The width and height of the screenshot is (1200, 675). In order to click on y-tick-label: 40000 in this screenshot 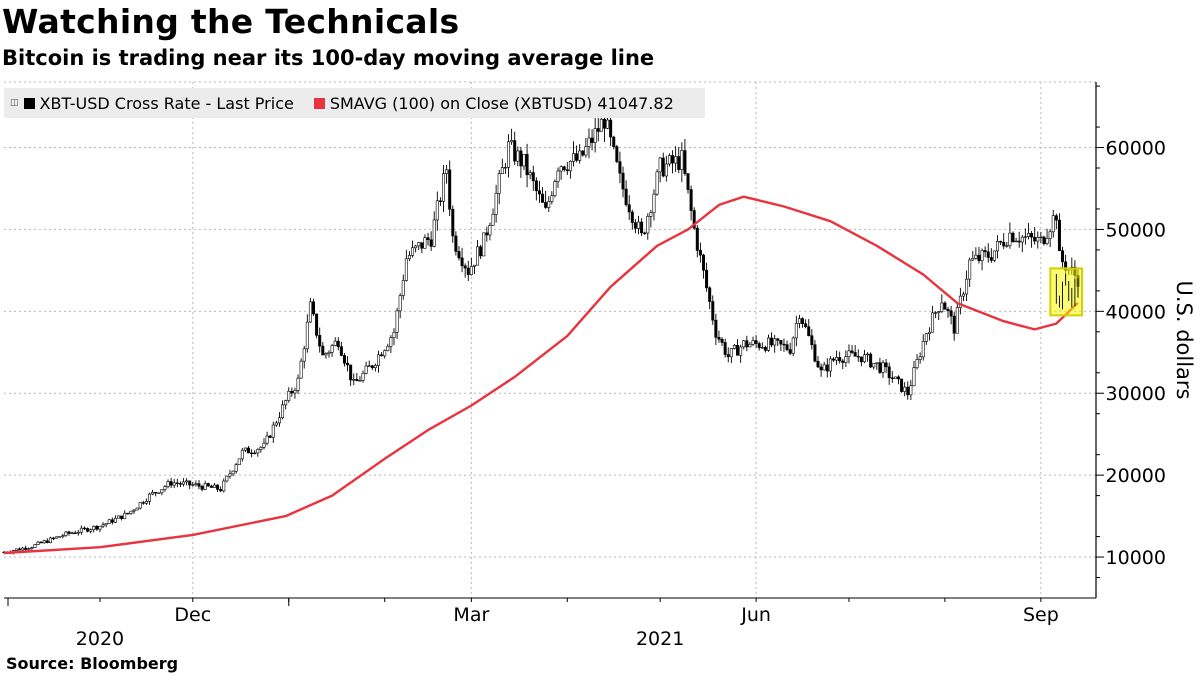, I will do `click(1136, 312)`.